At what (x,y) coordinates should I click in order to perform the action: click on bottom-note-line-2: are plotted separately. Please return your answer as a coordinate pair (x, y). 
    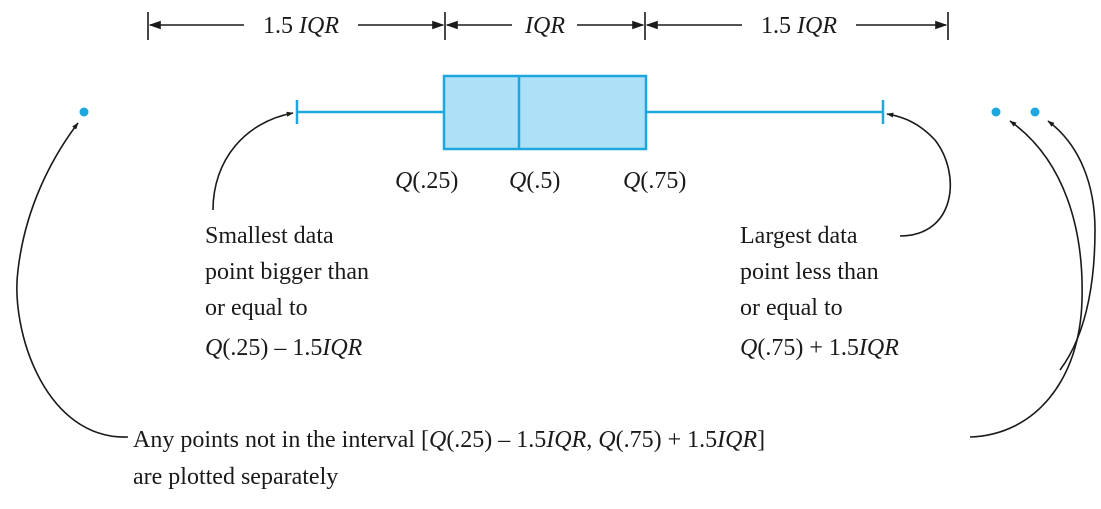
    Looking at the image, I should click on (235, 477).